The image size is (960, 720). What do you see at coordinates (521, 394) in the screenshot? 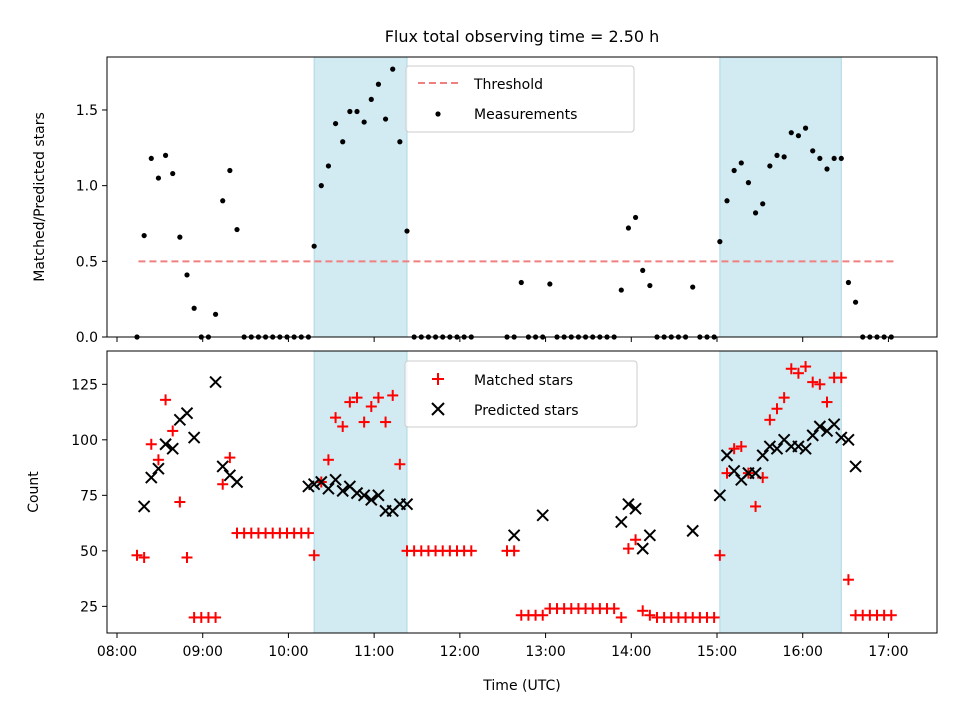
I see `bottom-legend-box` at bounding box center [521, 394].